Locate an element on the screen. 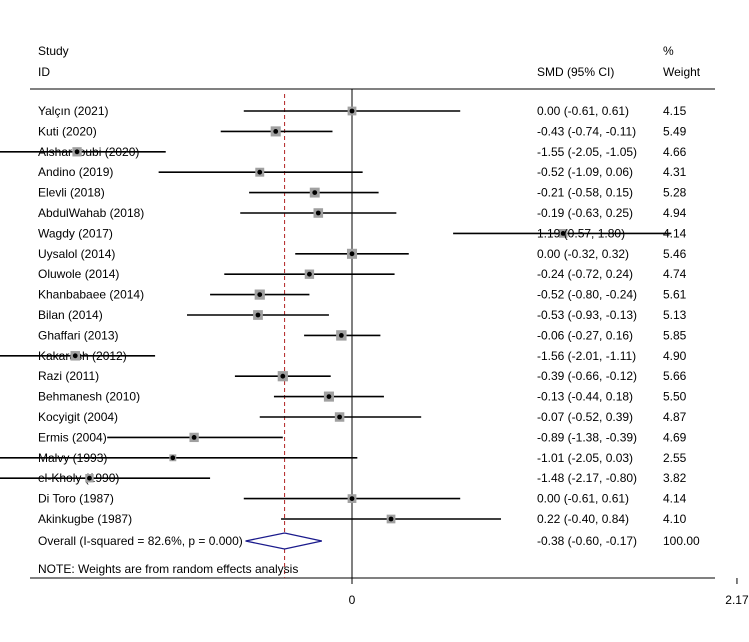 This screenshot has height=642, width=749. header-study-line1: Study is located at coordinates (53, 51).